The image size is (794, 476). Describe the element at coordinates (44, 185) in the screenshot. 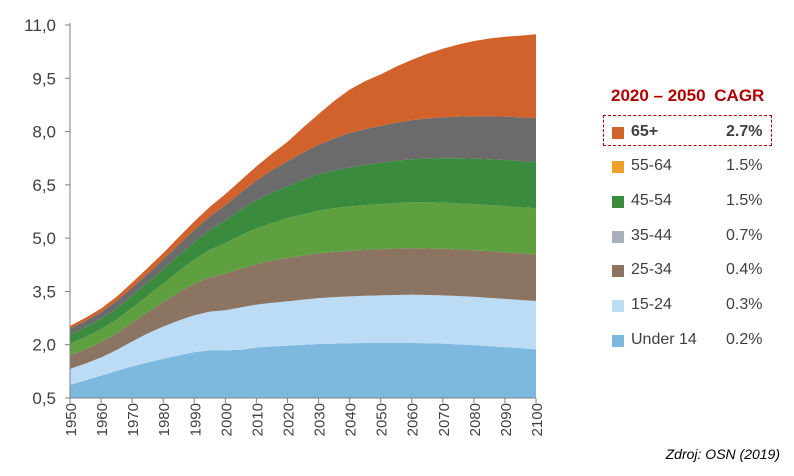

I see `y-tick-label: 6,5` at that location.